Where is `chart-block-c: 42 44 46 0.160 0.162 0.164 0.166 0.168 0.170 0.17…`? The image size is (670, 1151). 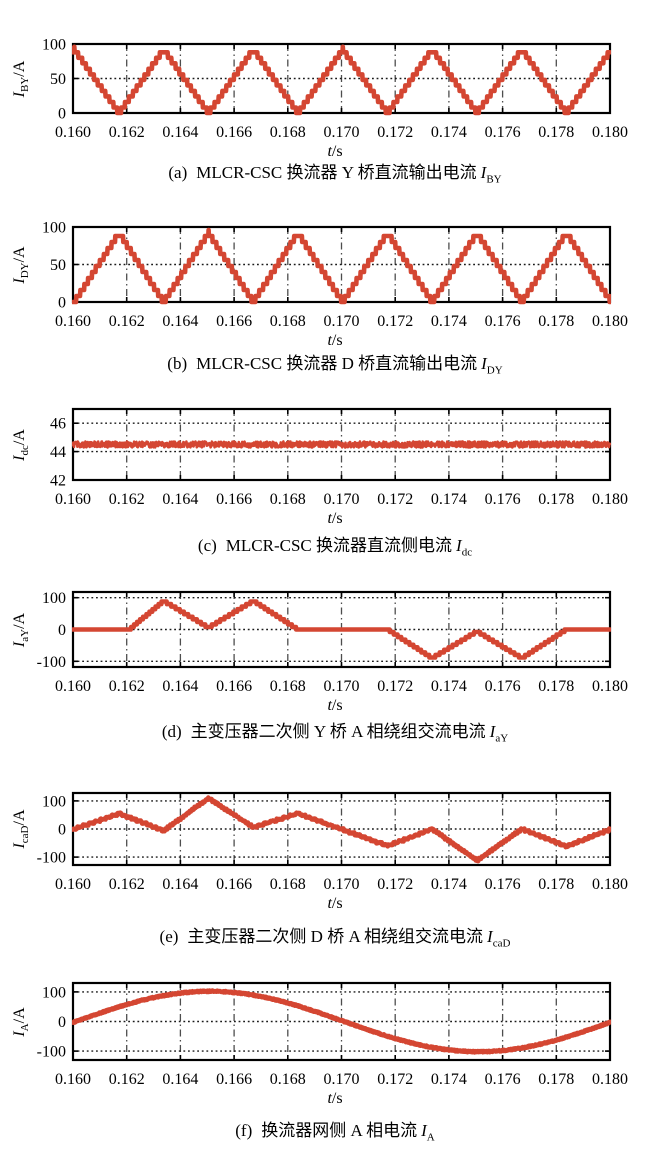 chart-block-c: 42 44 46 0.160 0.162 0.164 0.166 0.168 0.170 0.17… is located at coordinates (335, 479).